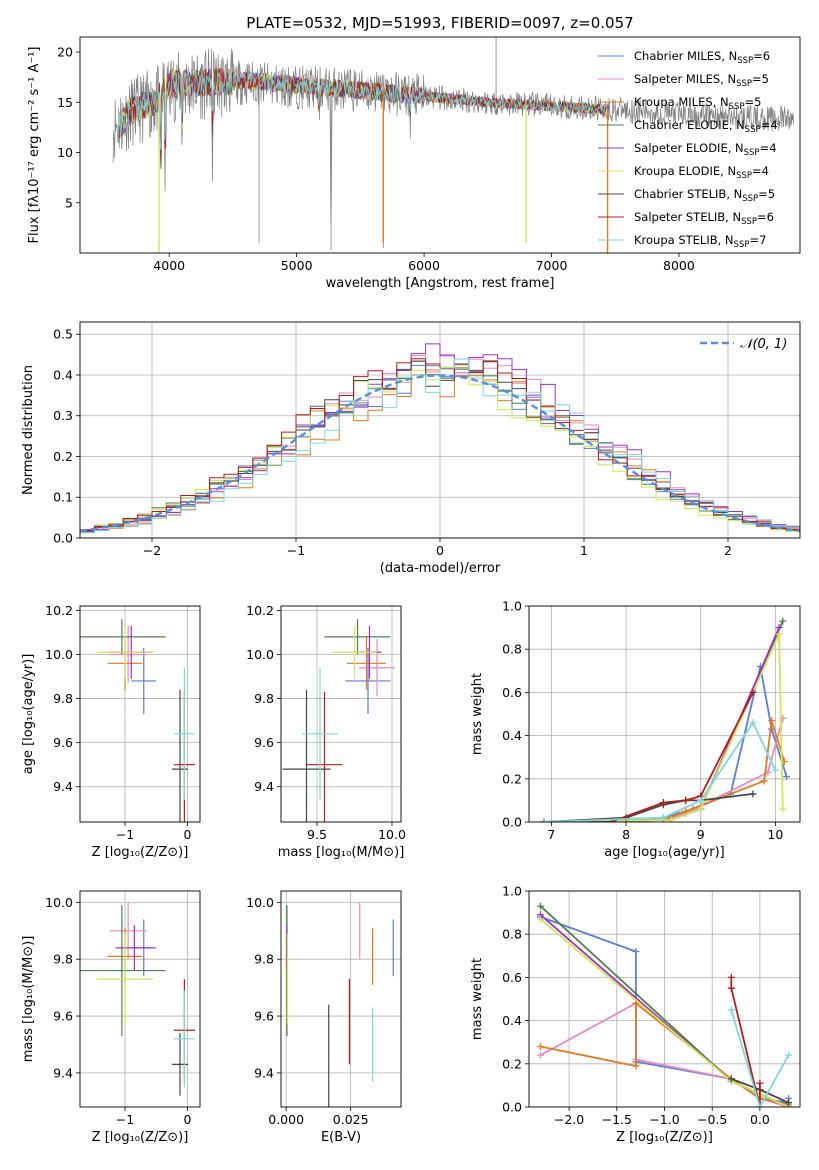  What do you see at coordinates (679, 265) in the screenshot?
I see `x-tick-label: 8000` at bounding box center [679, 265].